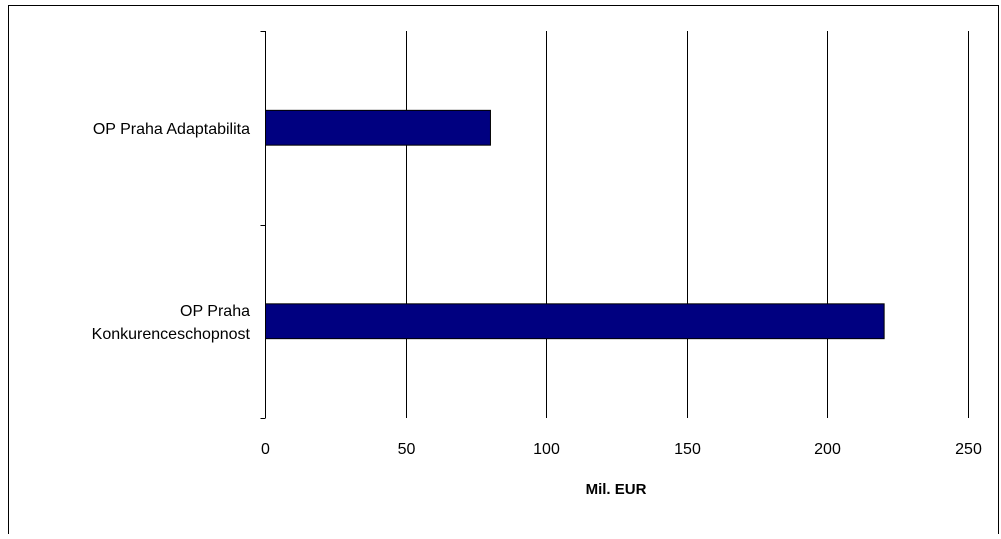 This screenshot has width=1001, height=539. I want to click on category-label-2-line-1: OP Praha, so click(215, 311).